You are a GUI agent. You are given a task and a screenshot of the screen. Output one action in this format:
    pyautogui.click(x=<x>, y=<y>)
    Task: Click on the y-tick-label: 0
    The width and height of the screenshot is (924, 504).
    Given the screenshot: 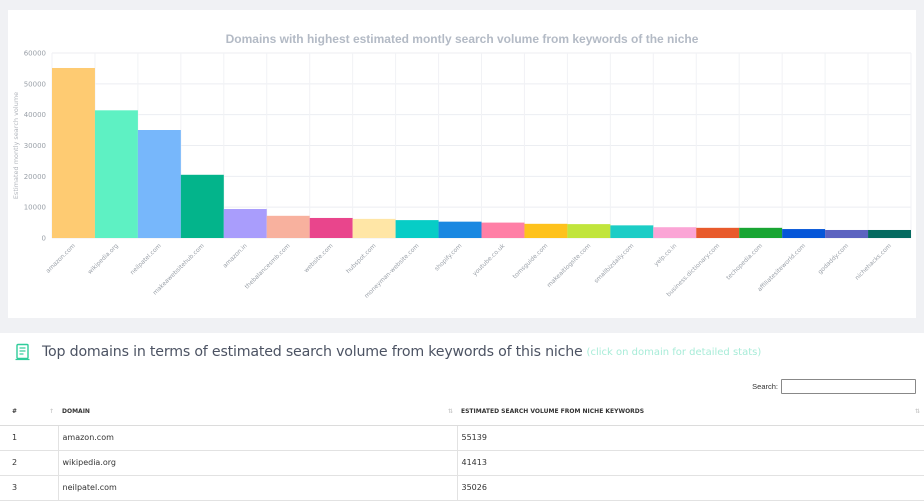 What is the action you would take?
    pyautogui.click(x=44, y=239)
    